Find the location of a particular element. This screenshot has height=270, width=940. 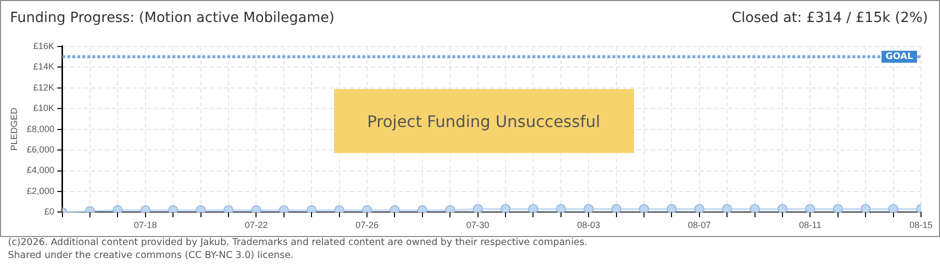

x-tick-label: 08-03 is located at coordinates (588, 225).